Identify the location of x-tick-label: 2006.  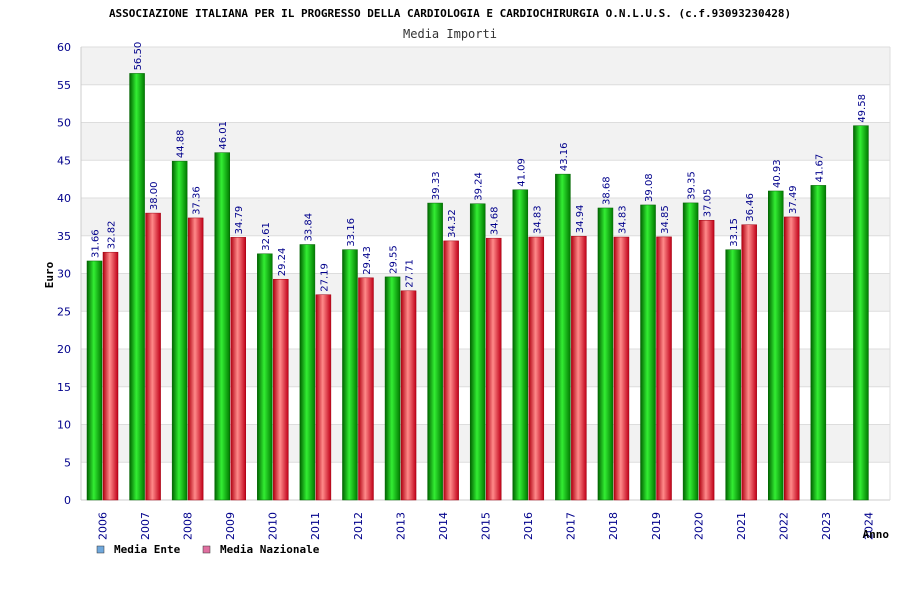
(102, 526).